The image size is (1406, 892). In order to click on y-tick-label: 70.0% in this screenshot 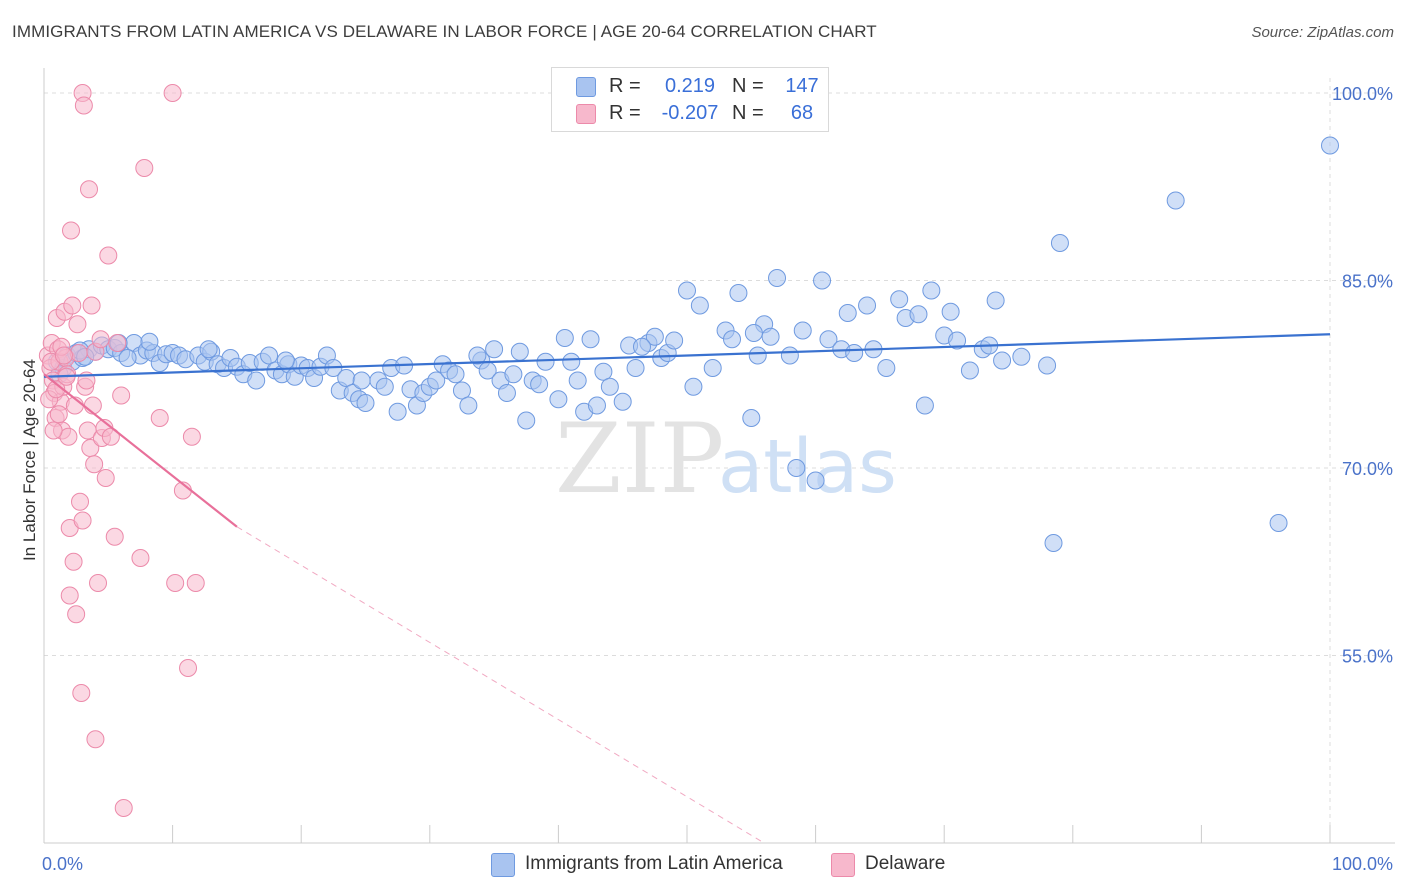, I will do `click(1367, 469)`.